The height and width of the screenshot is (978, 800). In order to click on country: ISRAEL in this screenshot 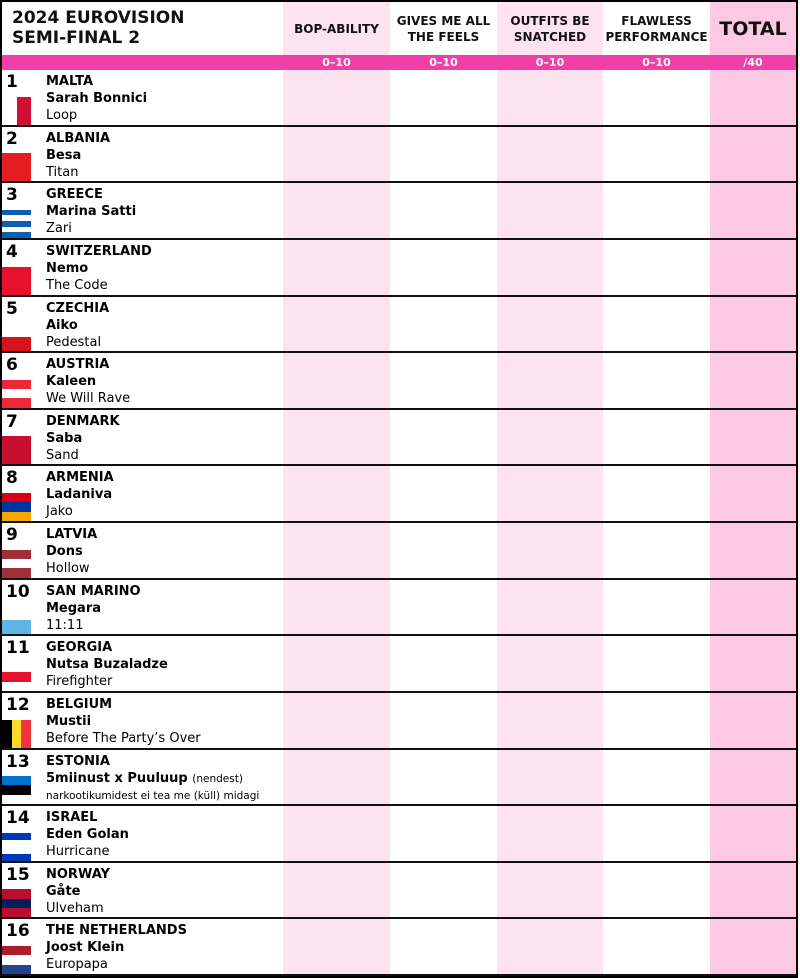, I will do `click(72, 818)`.